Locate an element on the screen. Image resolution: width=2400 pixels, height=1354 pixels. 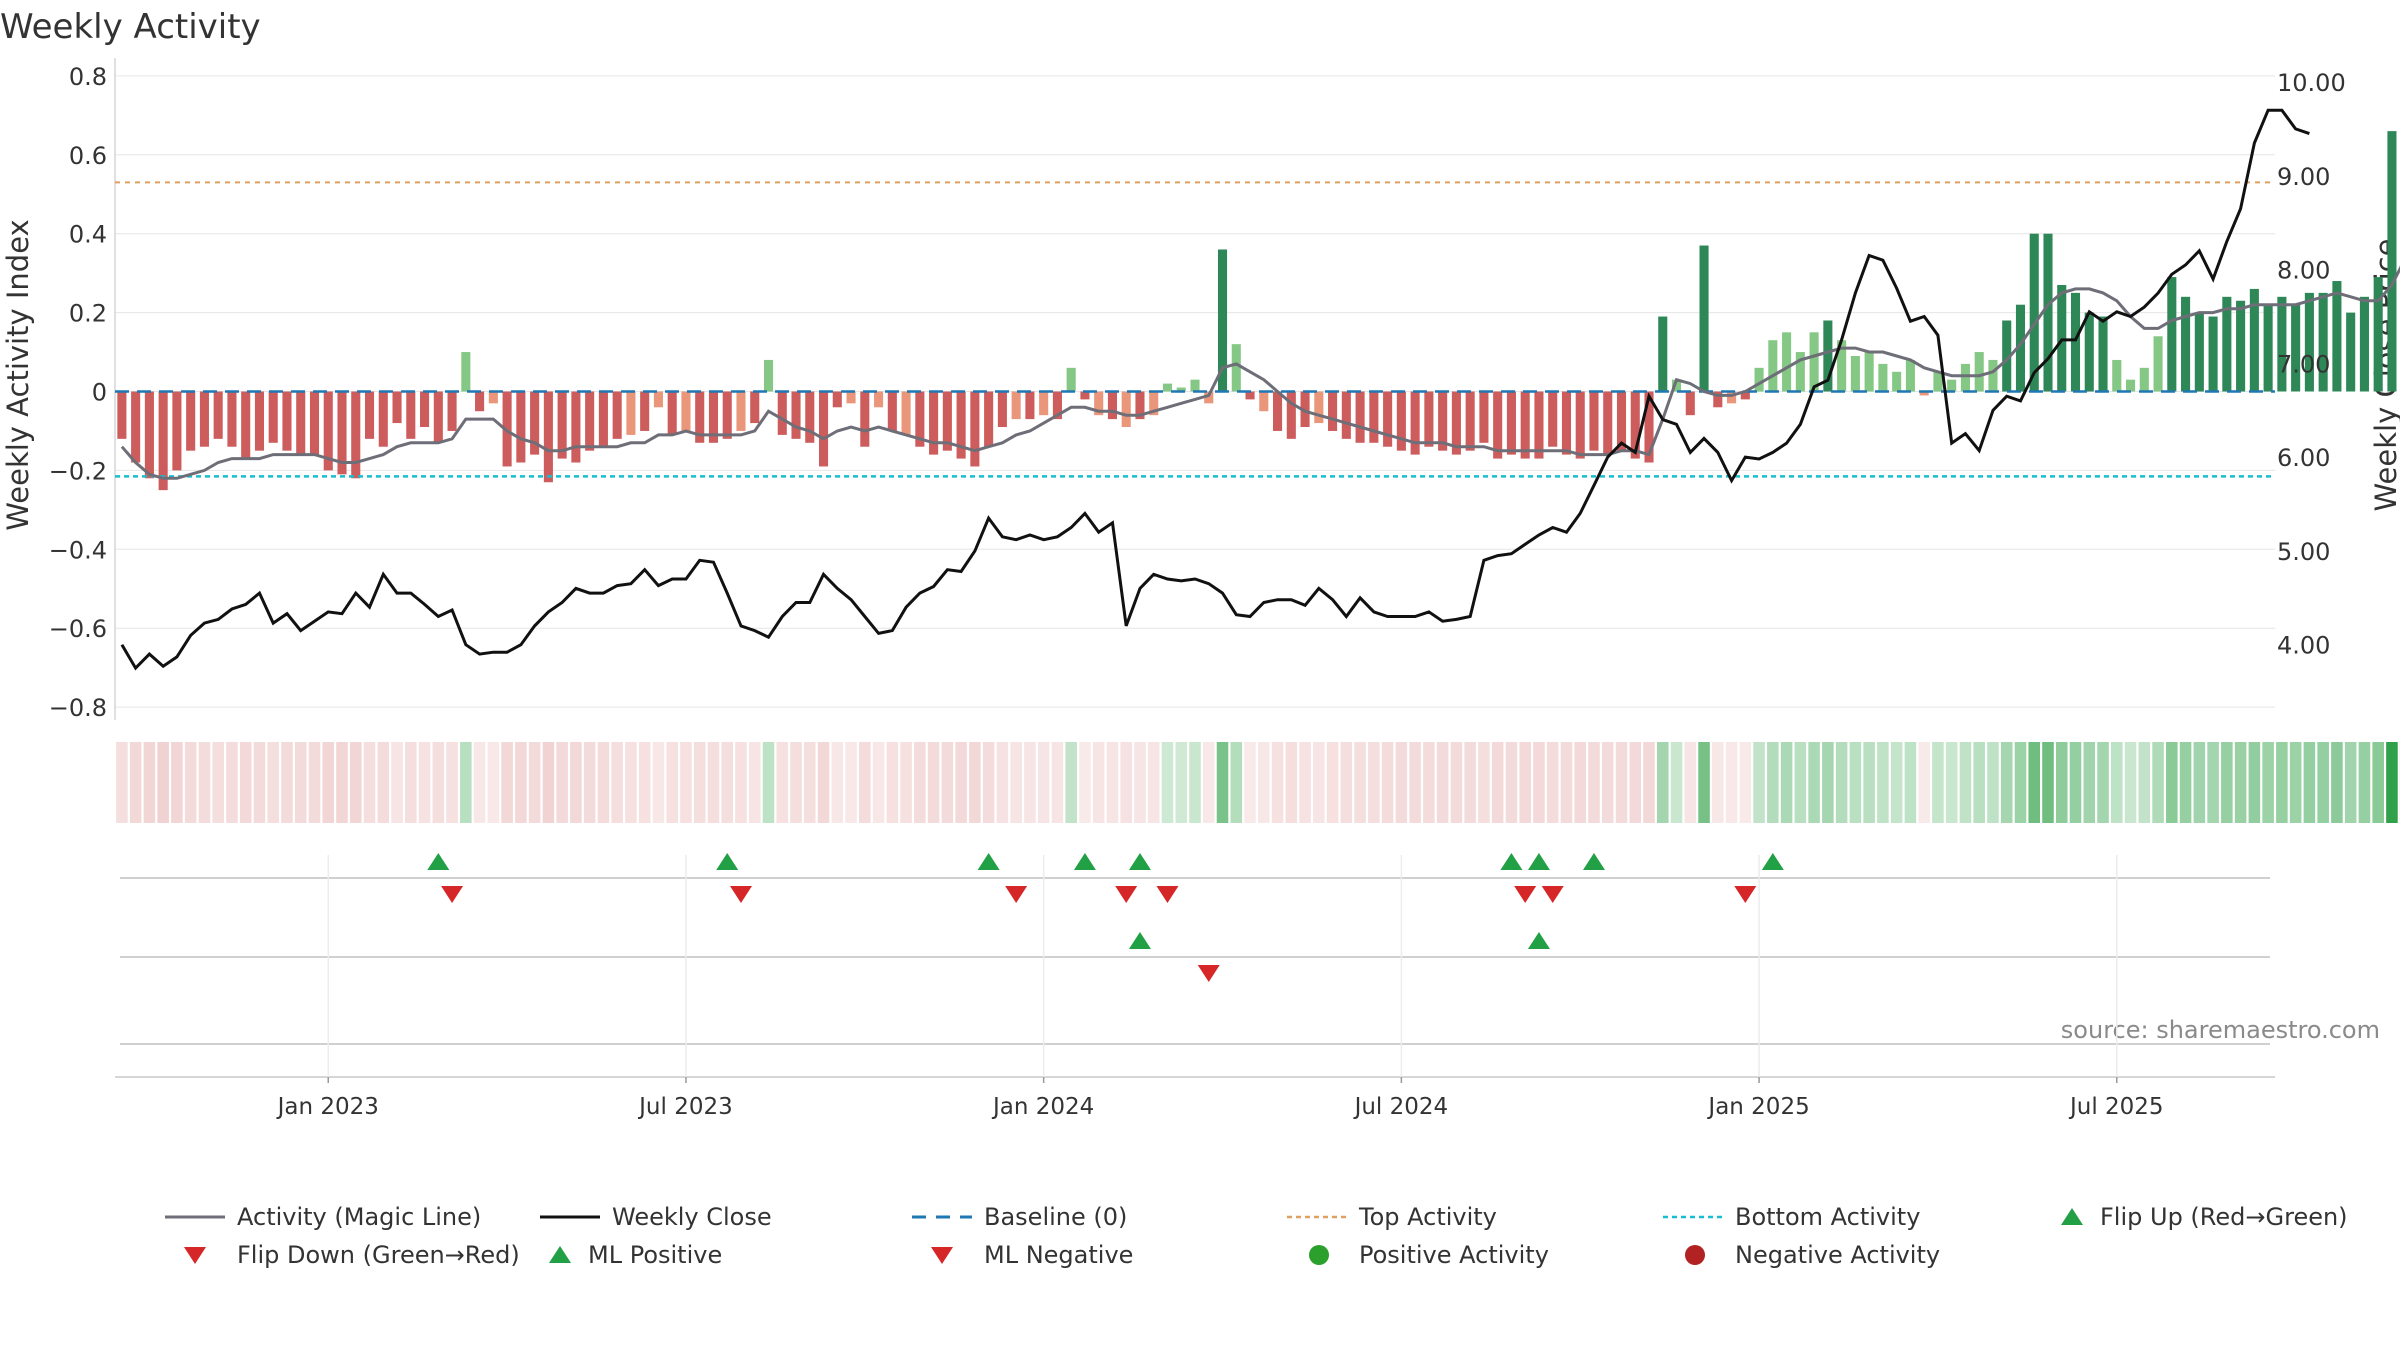
y2-tick-label: 5.00 is located at coordinates (2303, 552).